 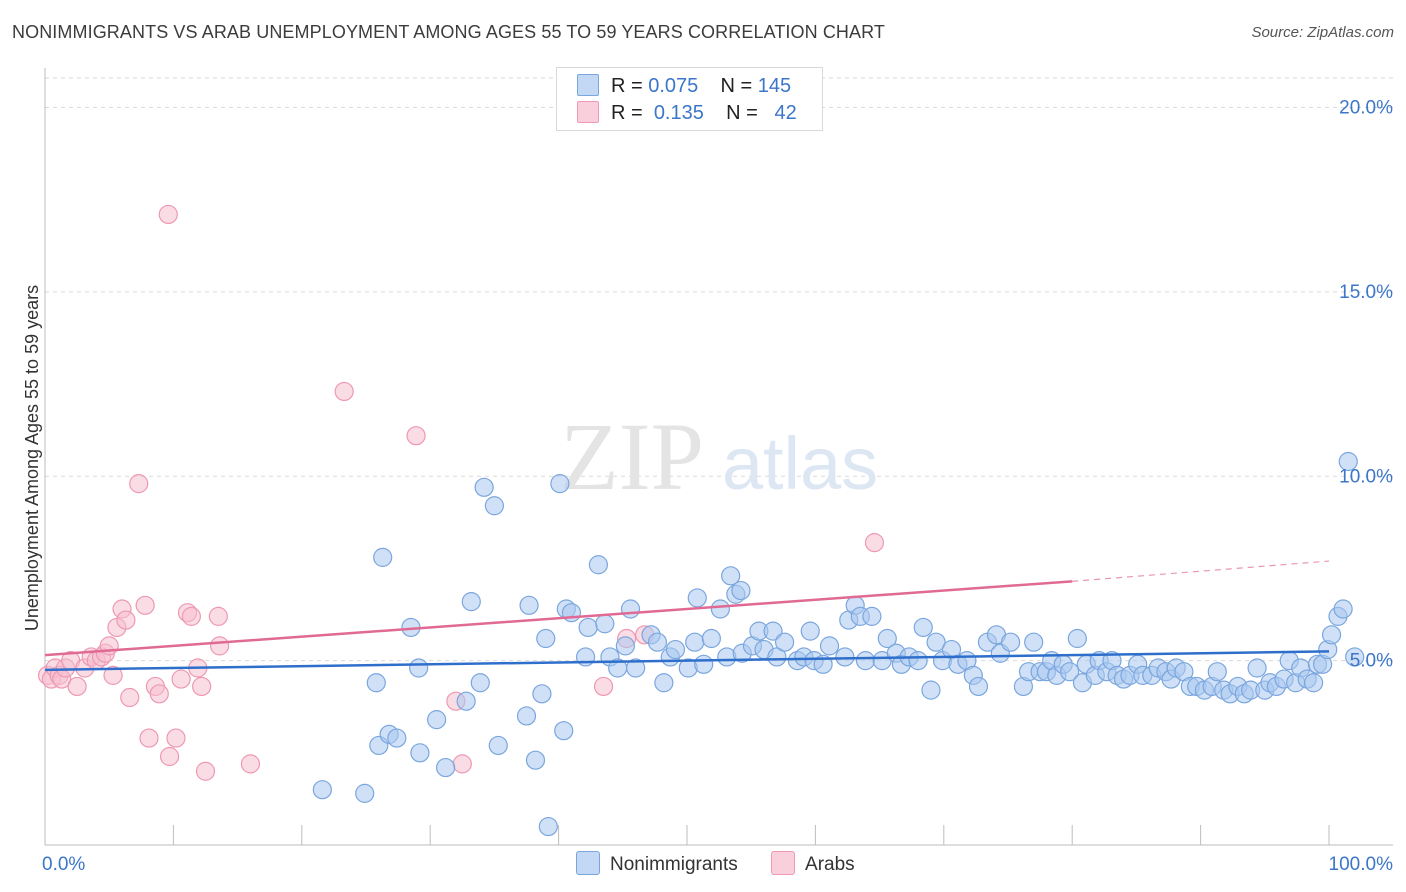 What do you see at coordinates (1366, 476) in the screenshot?
I see `y-tick-label: 10.0%` at bounding box center [1366, 476].